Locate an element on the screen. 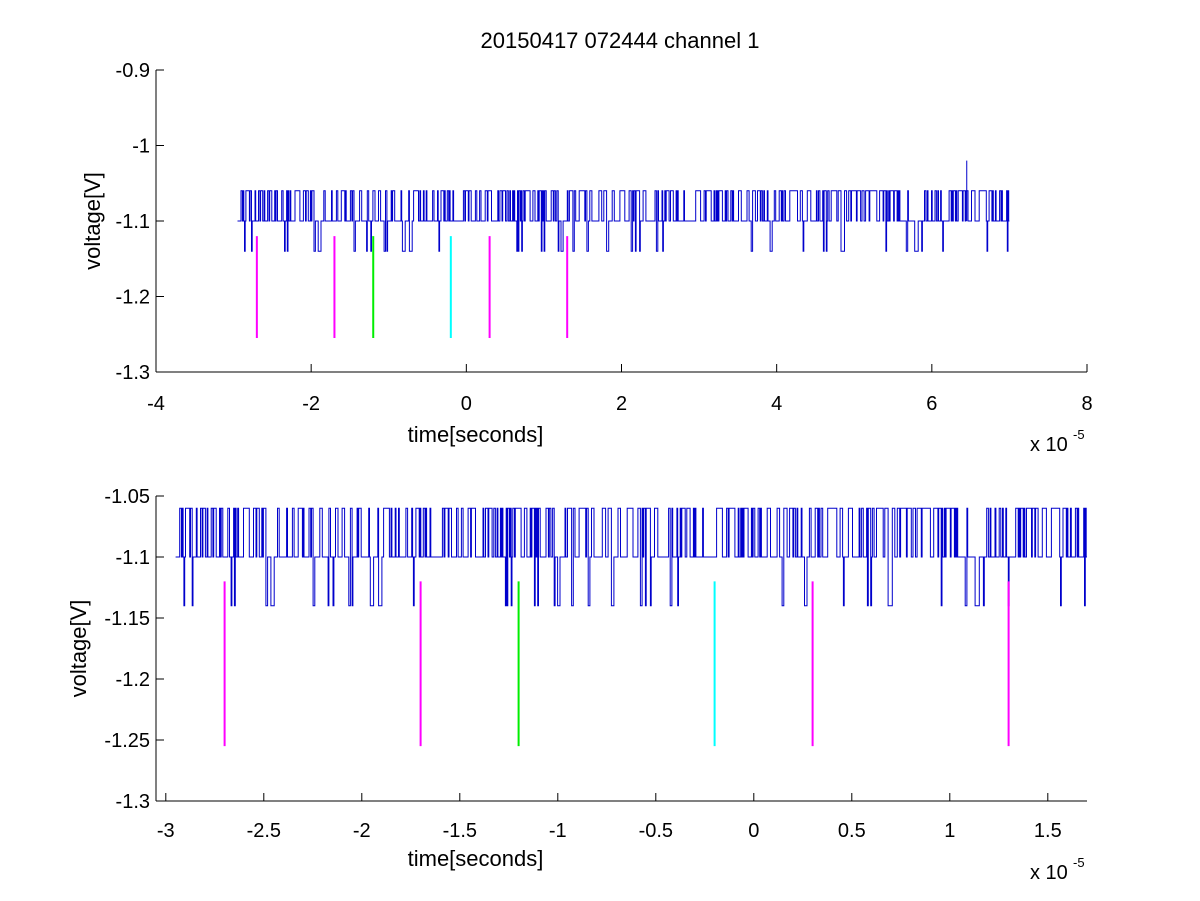 This screenshot has width=1200, height=901. x-tick-label: 1 is located at coordinates (949, 831).